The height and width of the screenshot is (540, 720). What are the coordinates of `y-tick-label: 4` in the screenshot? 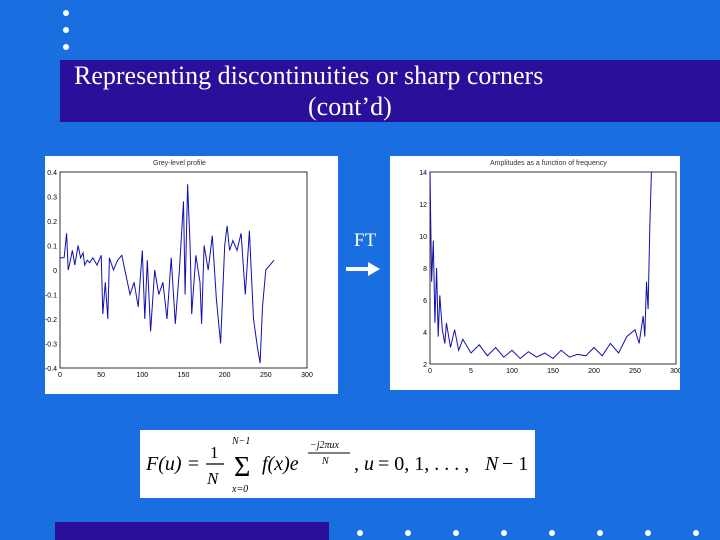 It's located at (425, 333).